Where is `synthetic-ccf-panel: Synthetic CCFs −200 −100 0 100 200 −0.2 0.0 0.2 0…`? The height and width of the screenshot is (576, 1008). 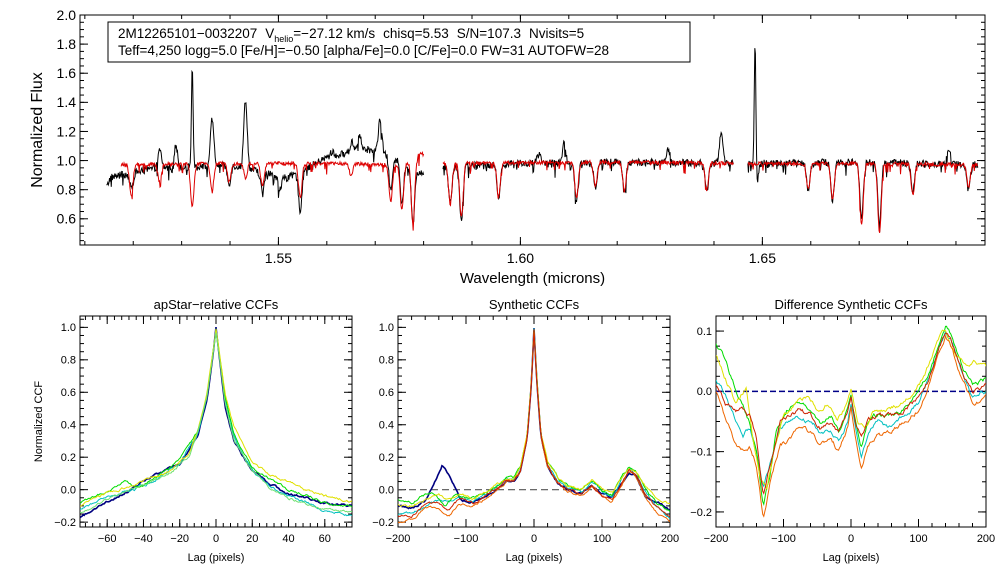
synthetic-ccf-panel: Synthetic CCFs −200 −100 0 100 200 −0.2 0.0 0.2 0… is located at coordinates (525, 430).